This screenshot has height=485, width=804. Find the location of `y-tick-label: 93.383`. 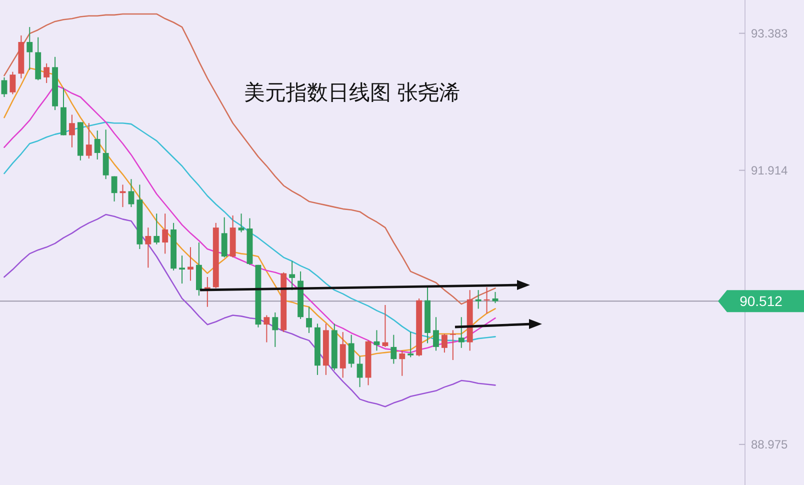

y-tick-label: 93.383 is located at coordinates (769, 33).